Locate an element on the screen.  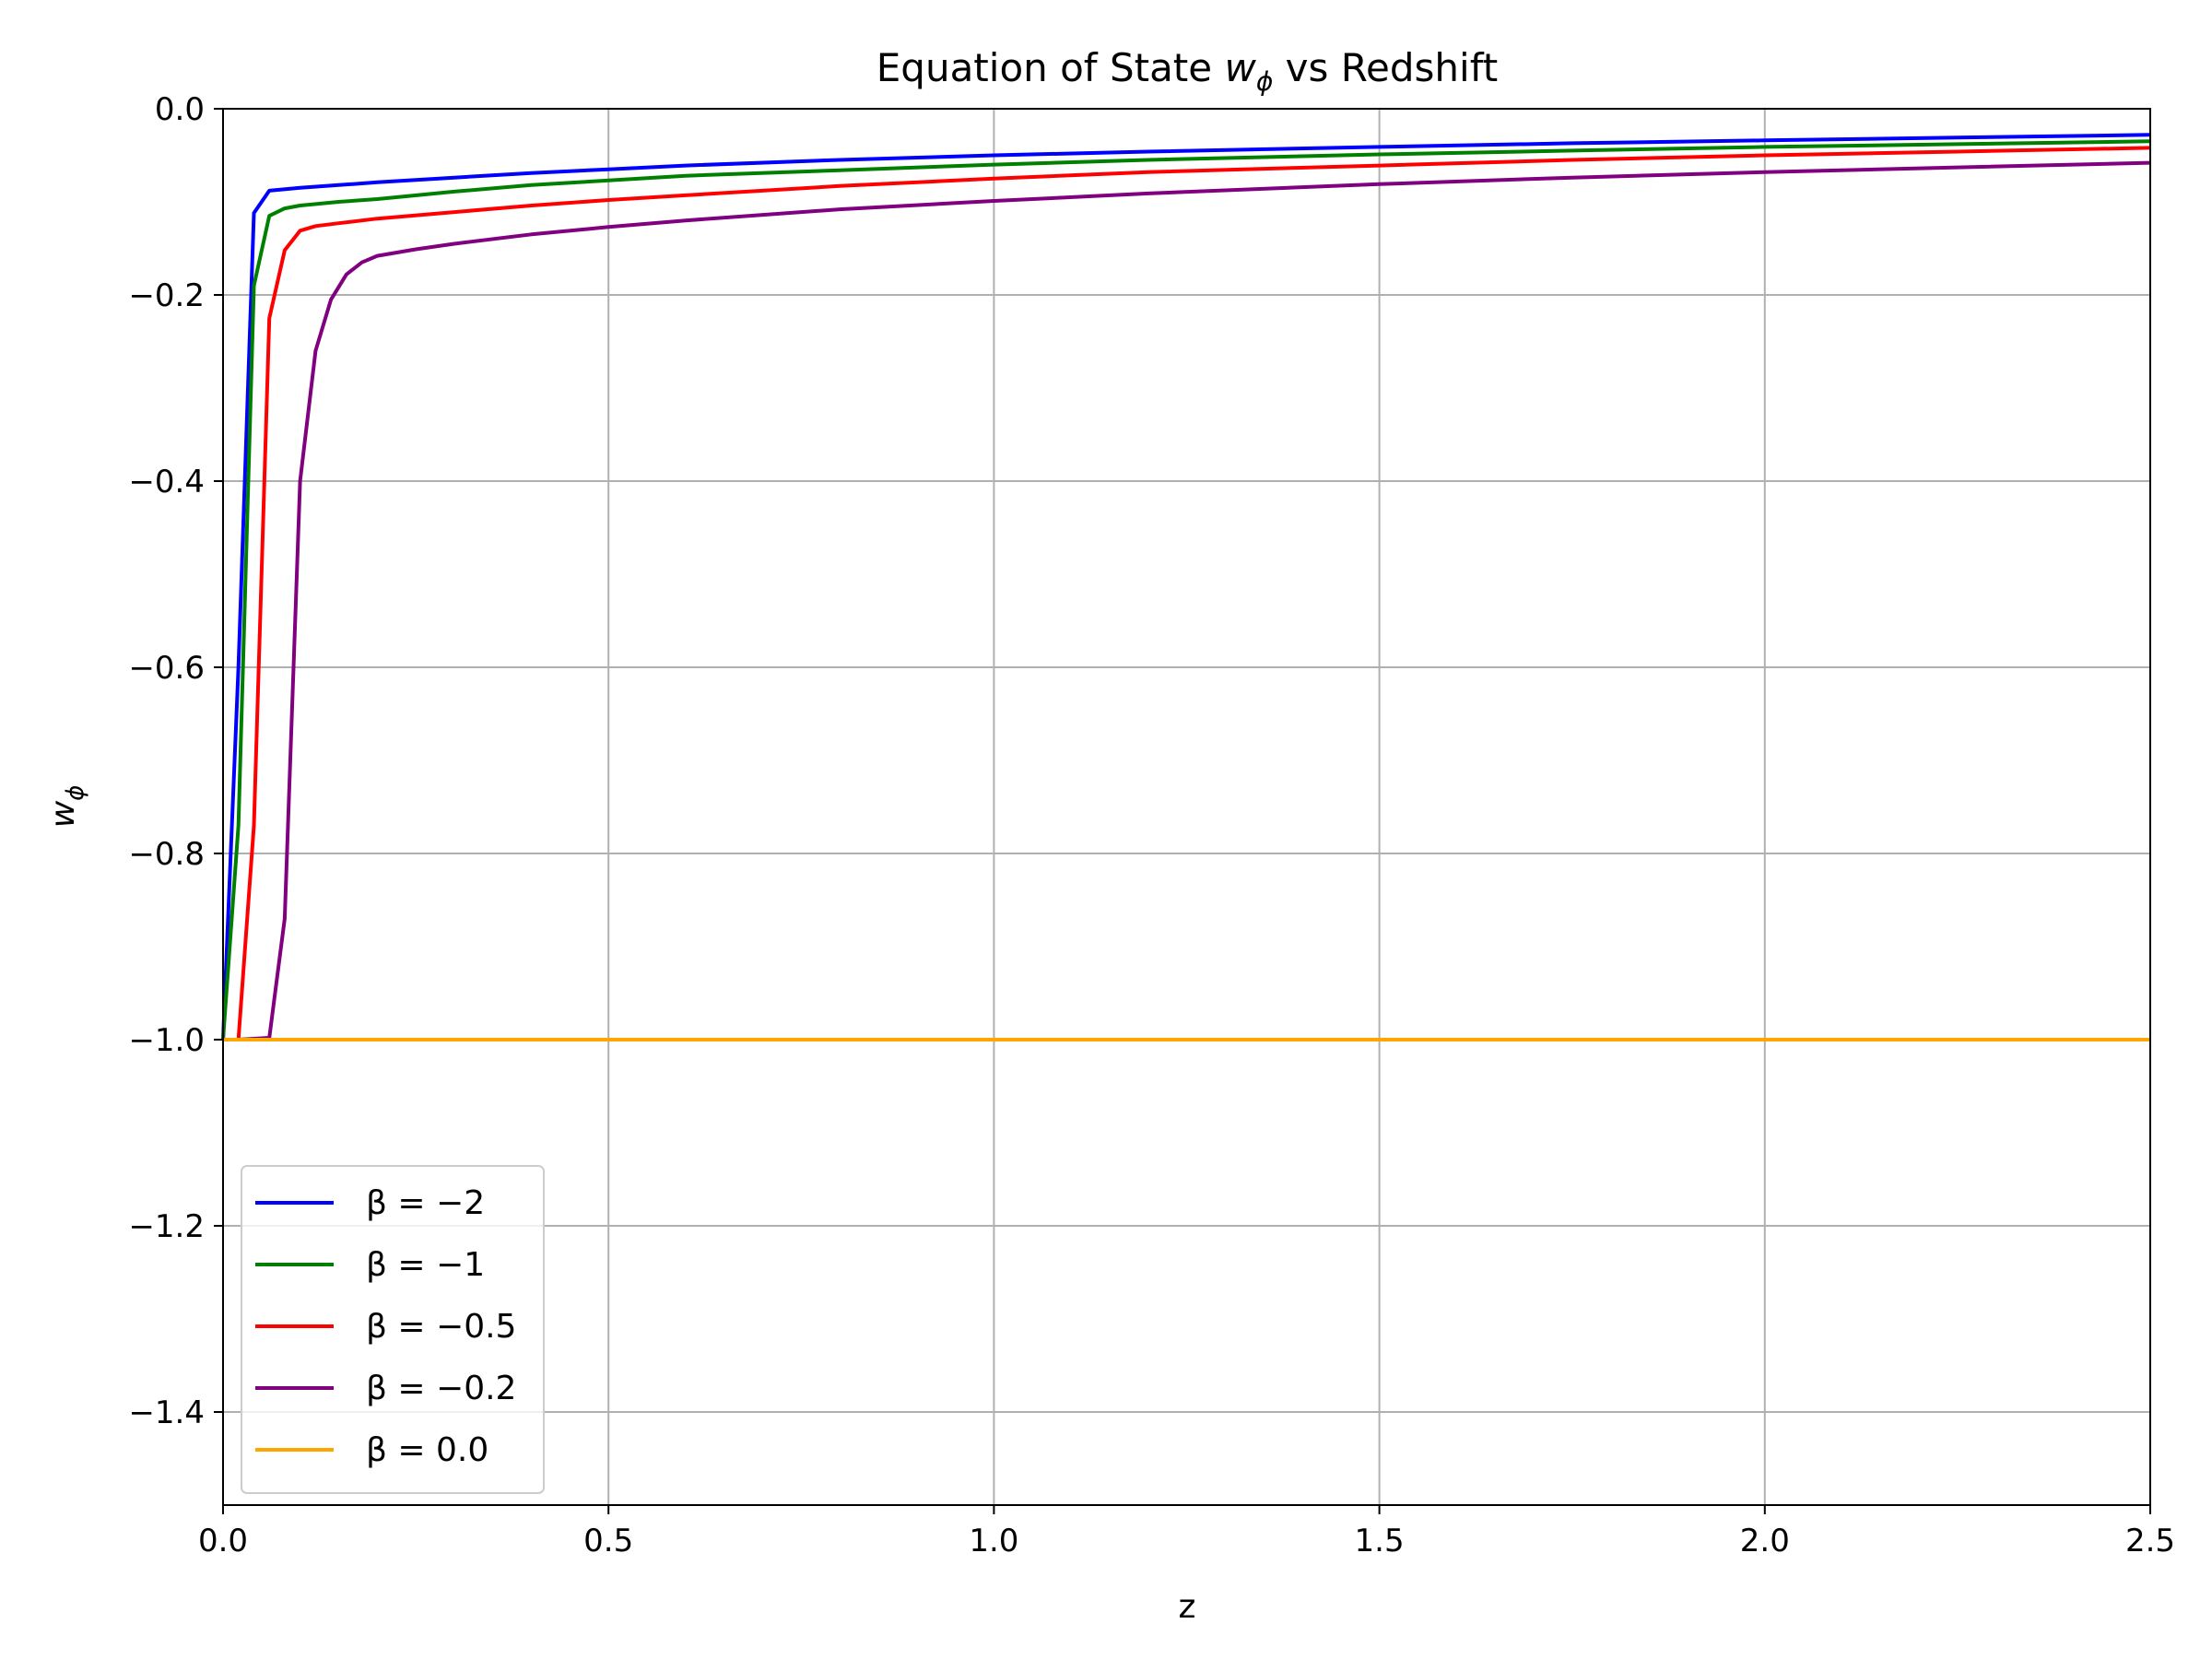
y-axis-label-math-sub: ϕ is located at coordinates (75, 793).